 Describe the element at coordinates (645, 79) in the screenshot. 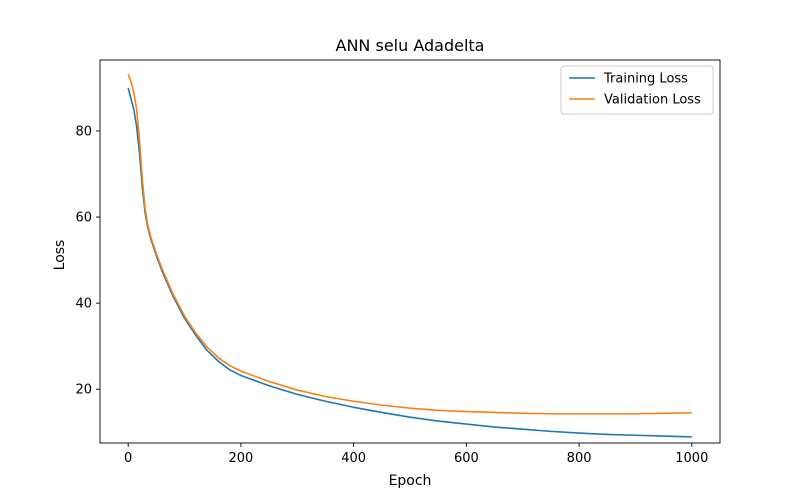

I see `legend-label-training-loss: Training Loss` at that location.